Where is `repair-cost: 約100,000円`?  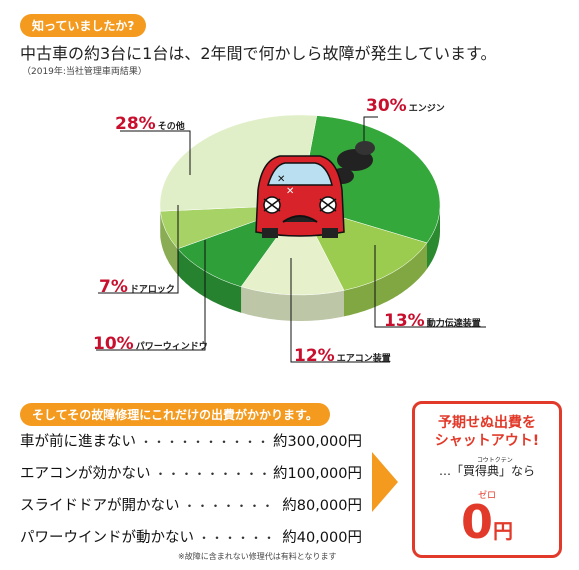 repair-cost: 約100,000円 is located at coordinates (317, 474).